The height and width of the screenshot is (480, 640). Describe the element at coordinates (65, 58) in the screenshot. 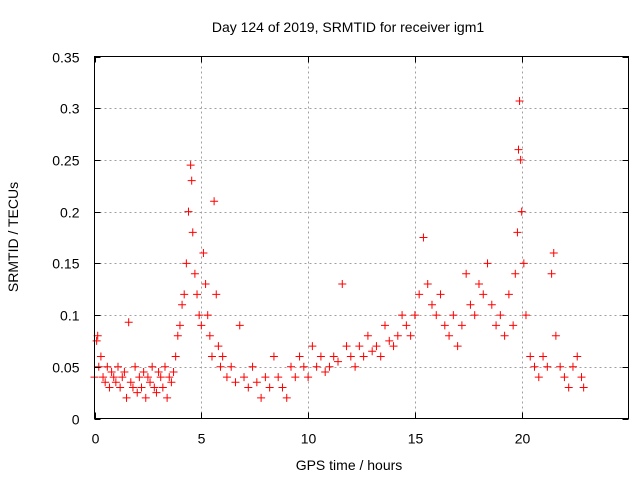

I see `y-tick-label: 0.35` at that location.